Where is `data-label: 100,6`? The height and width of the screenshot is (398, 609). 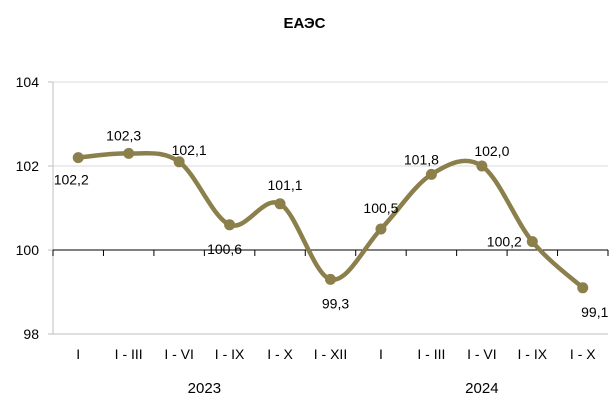
data-label: 100,6 is located at coordinates (224, 249).